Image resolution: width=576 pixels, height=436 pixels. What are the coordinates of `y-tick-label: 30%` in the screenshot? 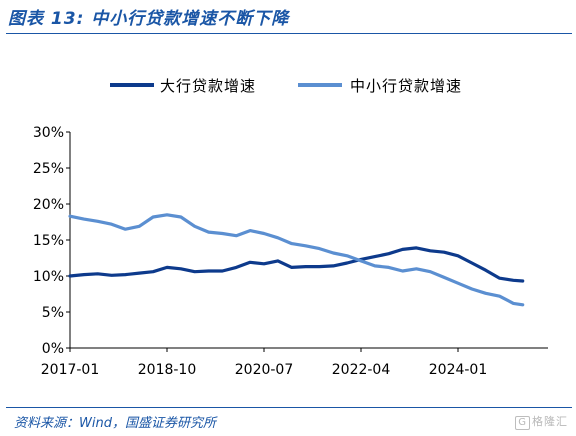 It's located at (48, 133).